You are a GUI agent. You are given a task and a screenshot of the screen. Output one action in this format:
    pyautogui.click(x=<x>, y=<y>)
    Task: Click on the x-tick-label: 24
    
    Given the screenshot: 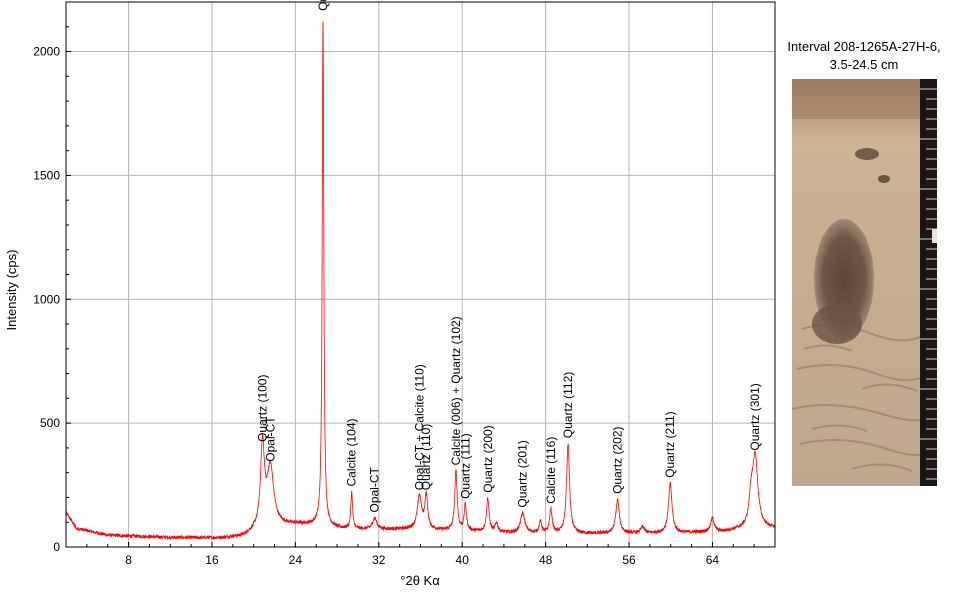 What is the action you would take?
    pyautogui.click(x=296, y=560)
    